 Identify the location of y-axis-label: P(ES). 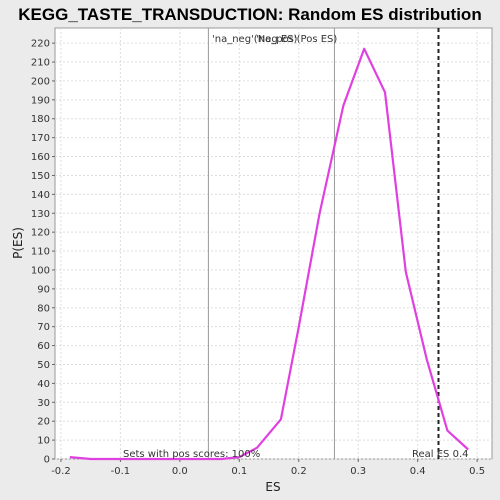
(18, 243).